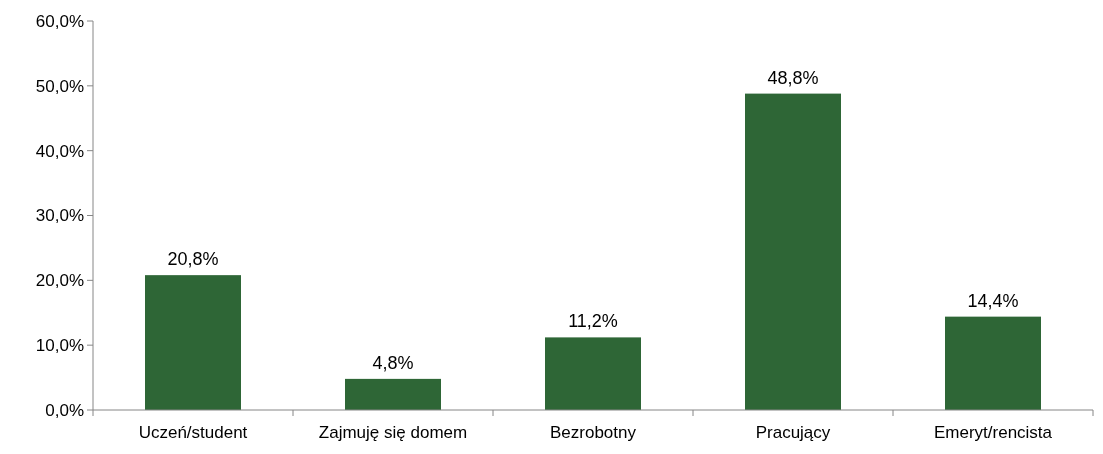 This screenshot has width=1103, height=454. Describe the element at coordinates (793, 432) in the screenshot. I see `x-tick-label: Pracujący` at that location.